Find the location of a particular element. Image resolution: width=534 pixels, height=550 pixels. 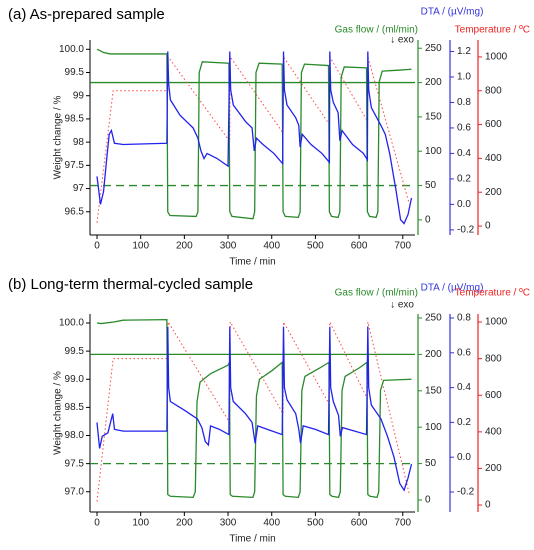

panel-title: (b) Long-term thermal-cycled sample is located at coordinates (130, 284).